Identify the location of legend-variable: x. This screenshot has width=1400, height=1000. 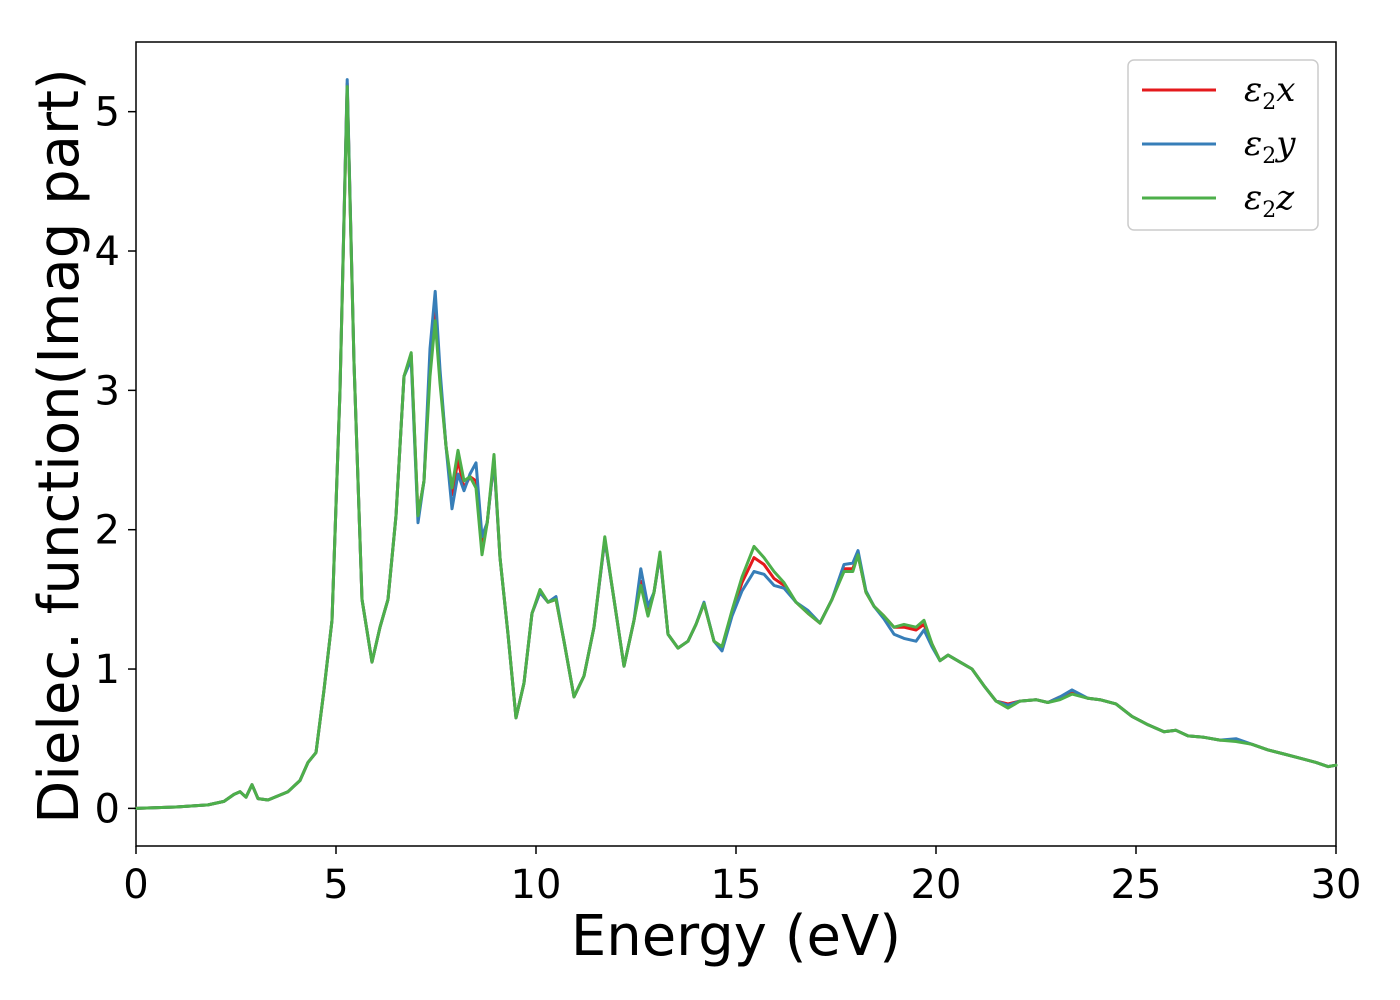
(1285, 90).